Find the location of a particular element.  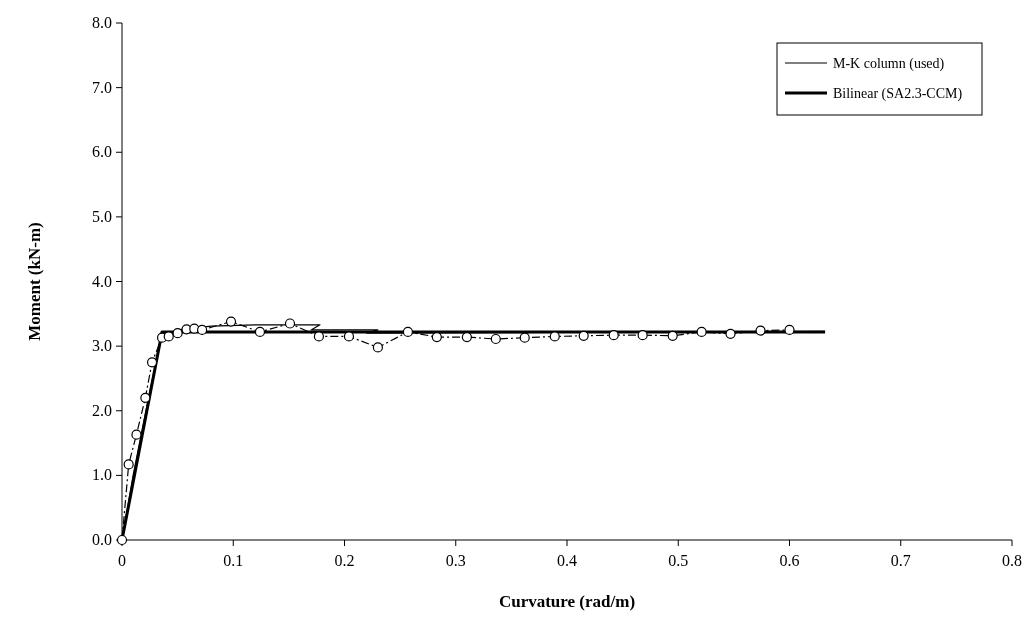

legend-label: Bilinear (SA2.3-CCM) is located at coordinates (898, 94).